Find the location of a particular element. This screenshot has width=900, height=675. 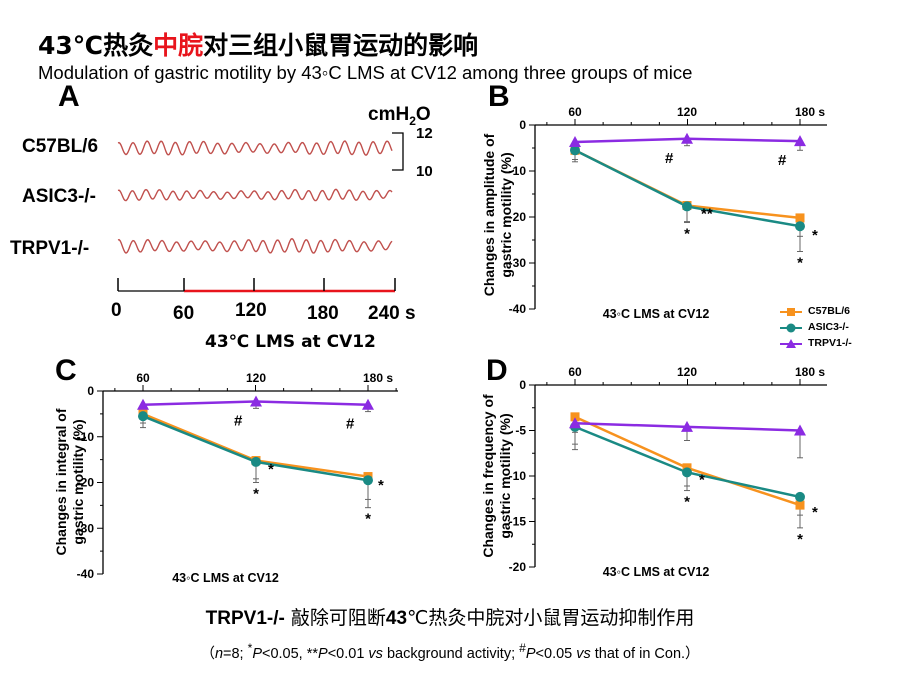

y-tick-label: -5 is located at coordinates (520, 431).